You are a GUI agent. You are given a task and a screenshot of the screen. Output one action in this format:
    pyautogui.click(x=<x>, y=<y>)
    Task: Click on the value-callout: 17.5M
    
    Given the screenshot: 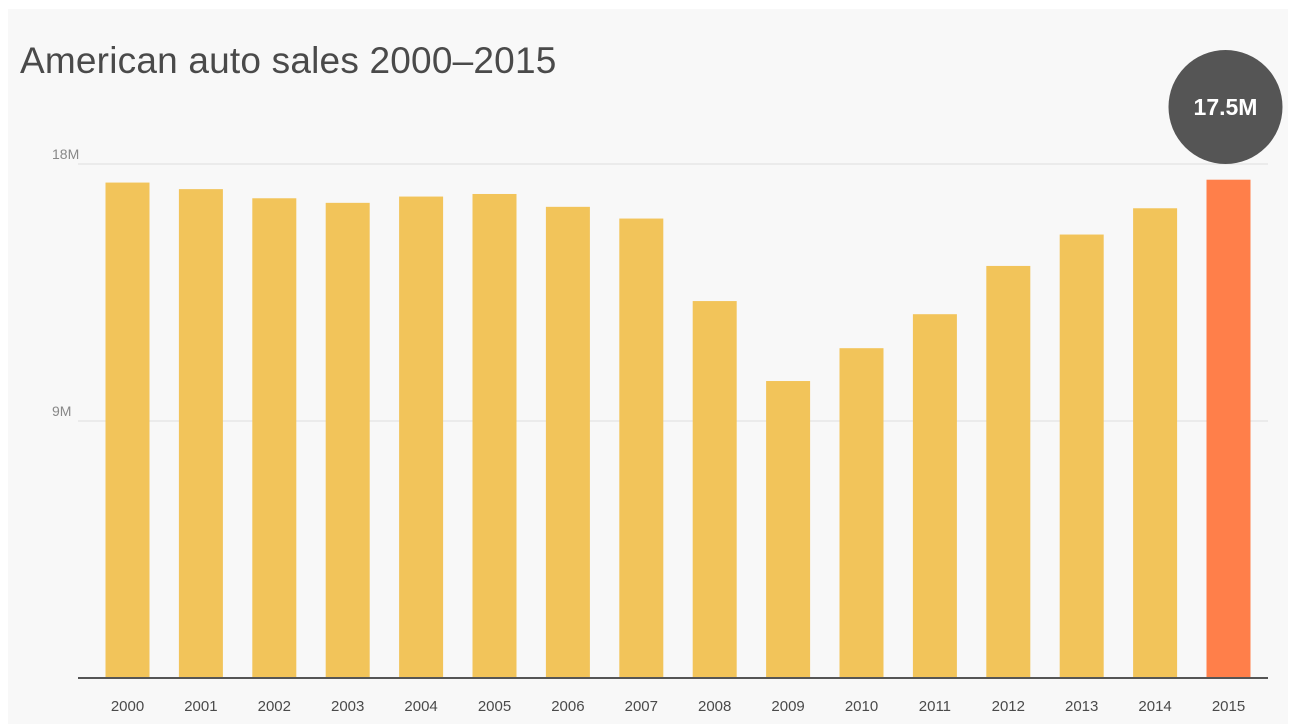 What is the action you would take?
    pyautogui.click(x=1225, y=107)
    